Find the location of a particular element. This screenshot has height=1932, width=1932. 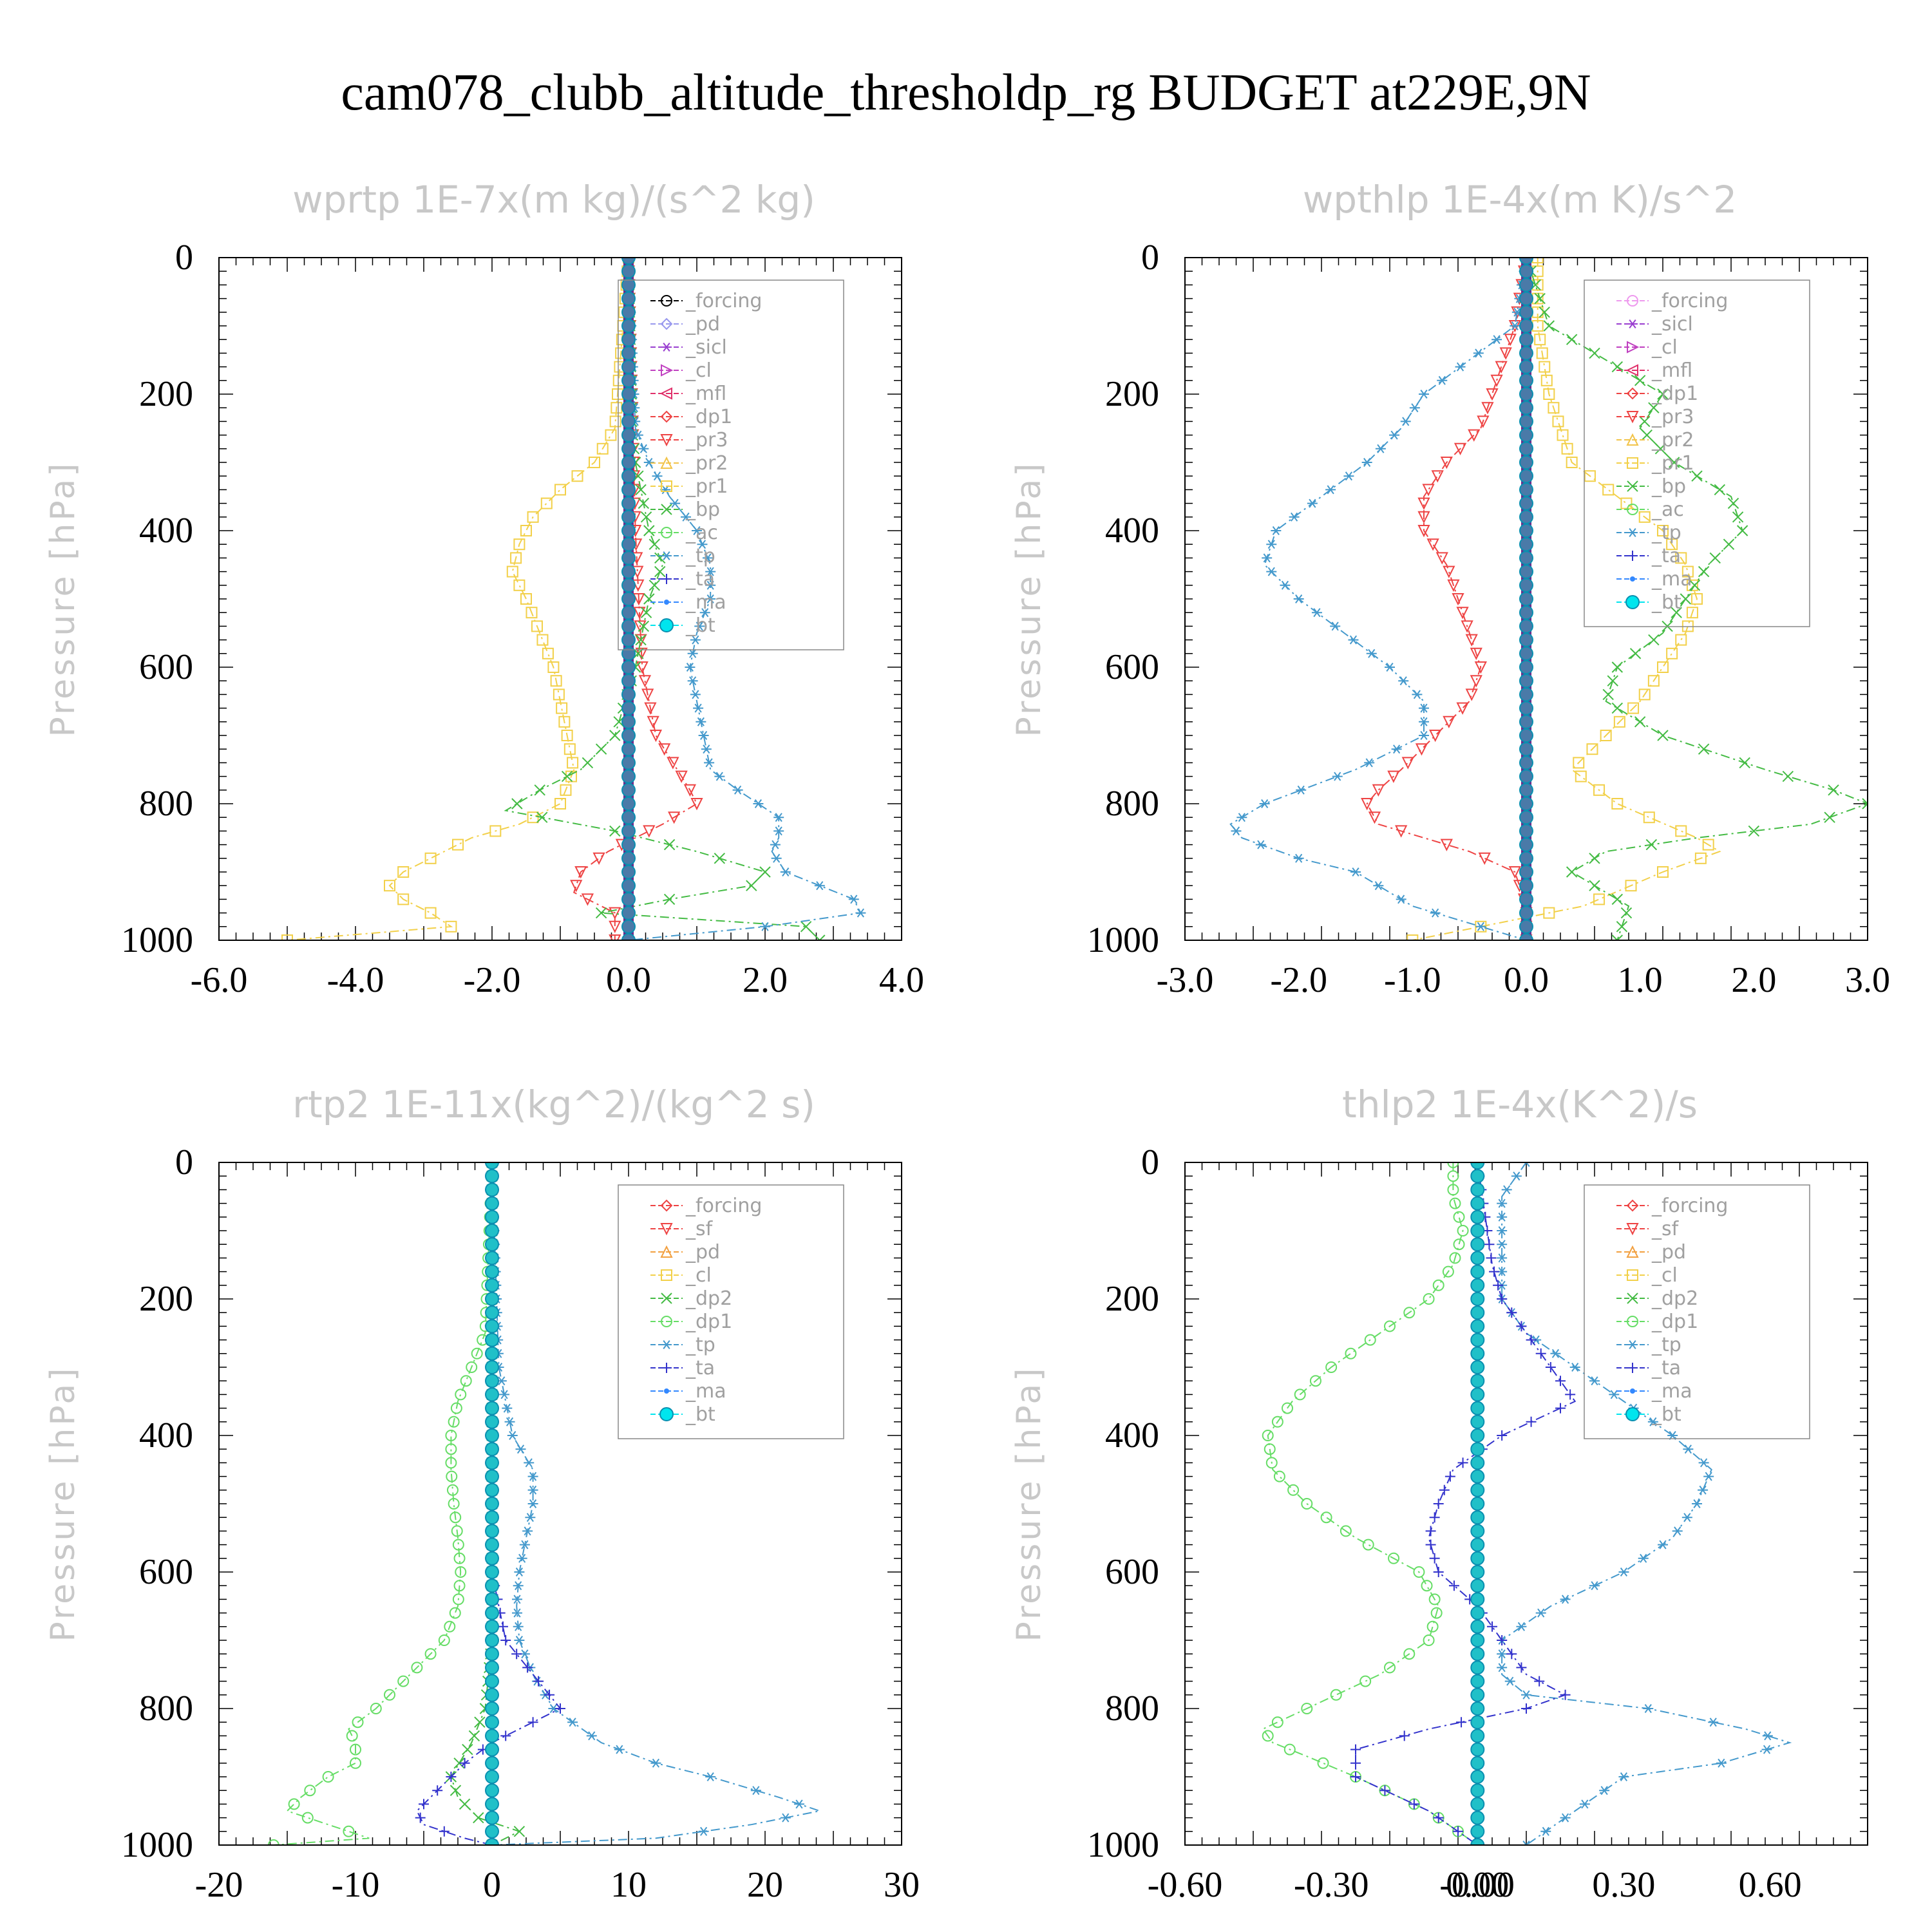

legend-label: _cl is located at coordinates (698, 370).